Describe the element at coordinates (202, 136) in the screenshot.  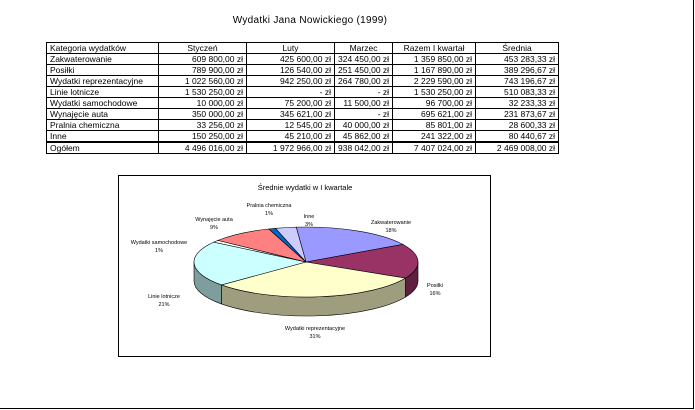
I see `cell-january: 150 250,00 zł` at that location.